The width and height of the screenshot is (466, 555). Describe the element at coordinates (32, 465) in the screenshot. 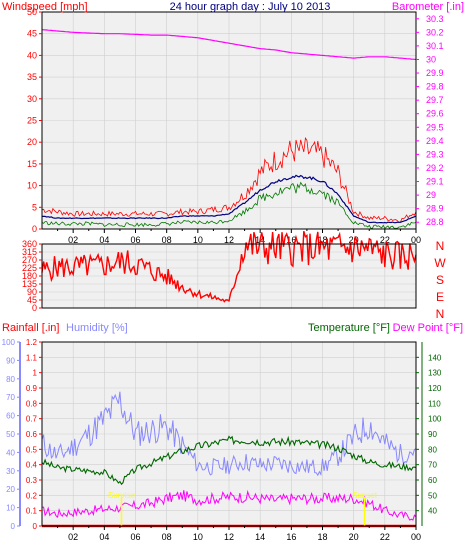

I see `rainfall-tick-label: 0.4` at that location.